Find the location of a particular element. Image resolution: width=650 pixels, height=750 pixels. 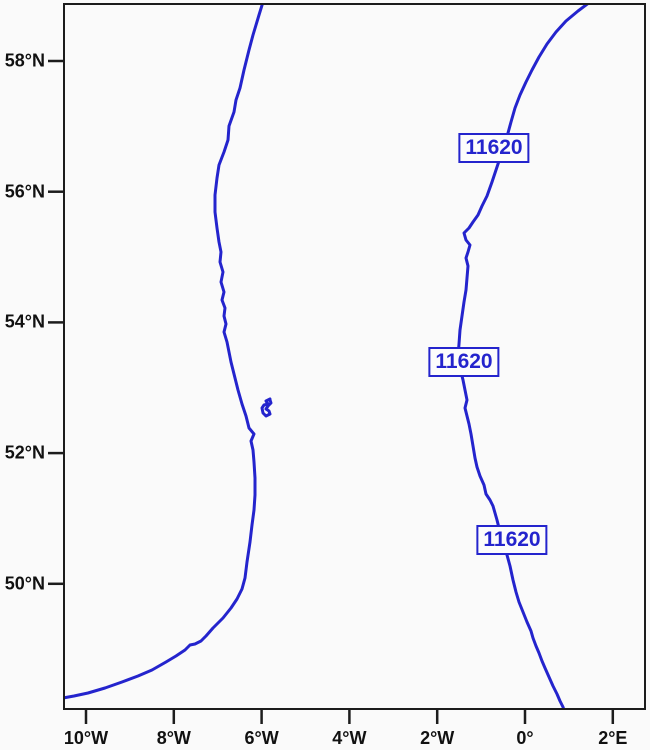

y-tick-label: 56°N is located at coordinates (24, 191).